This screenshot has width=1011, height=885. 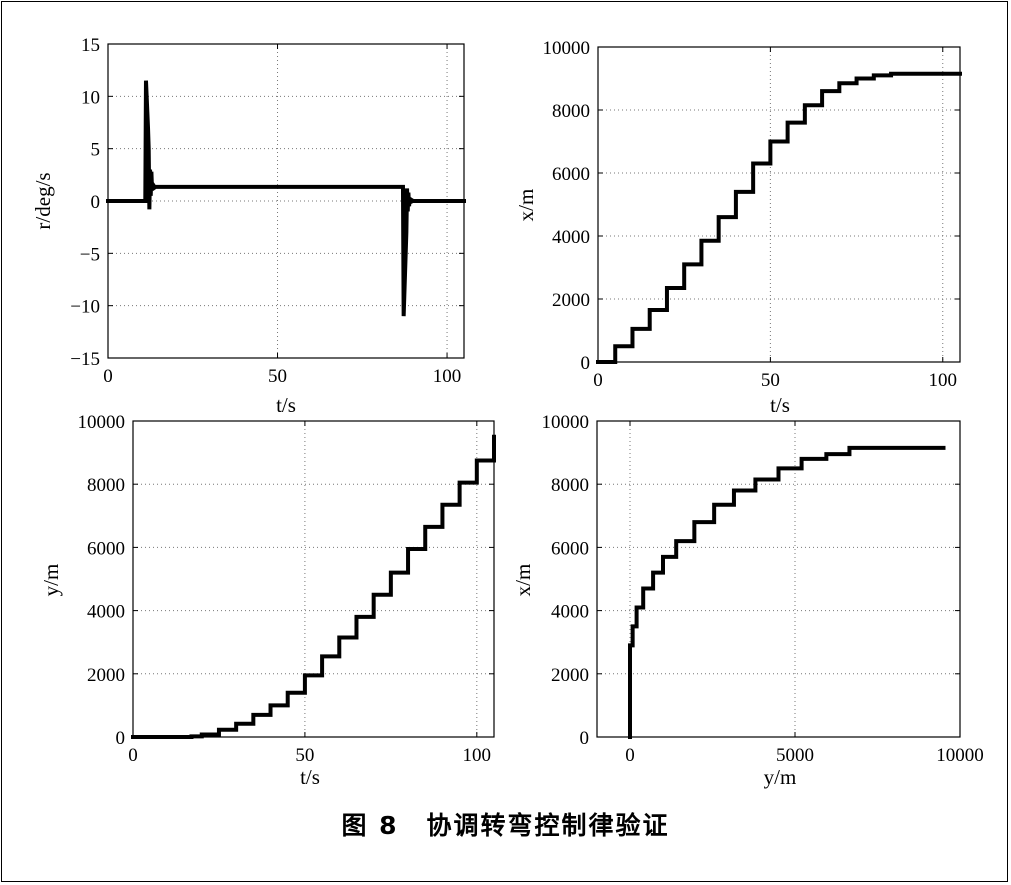 I want to click on x-tick-label: 5000, so click(x=795, y=755).